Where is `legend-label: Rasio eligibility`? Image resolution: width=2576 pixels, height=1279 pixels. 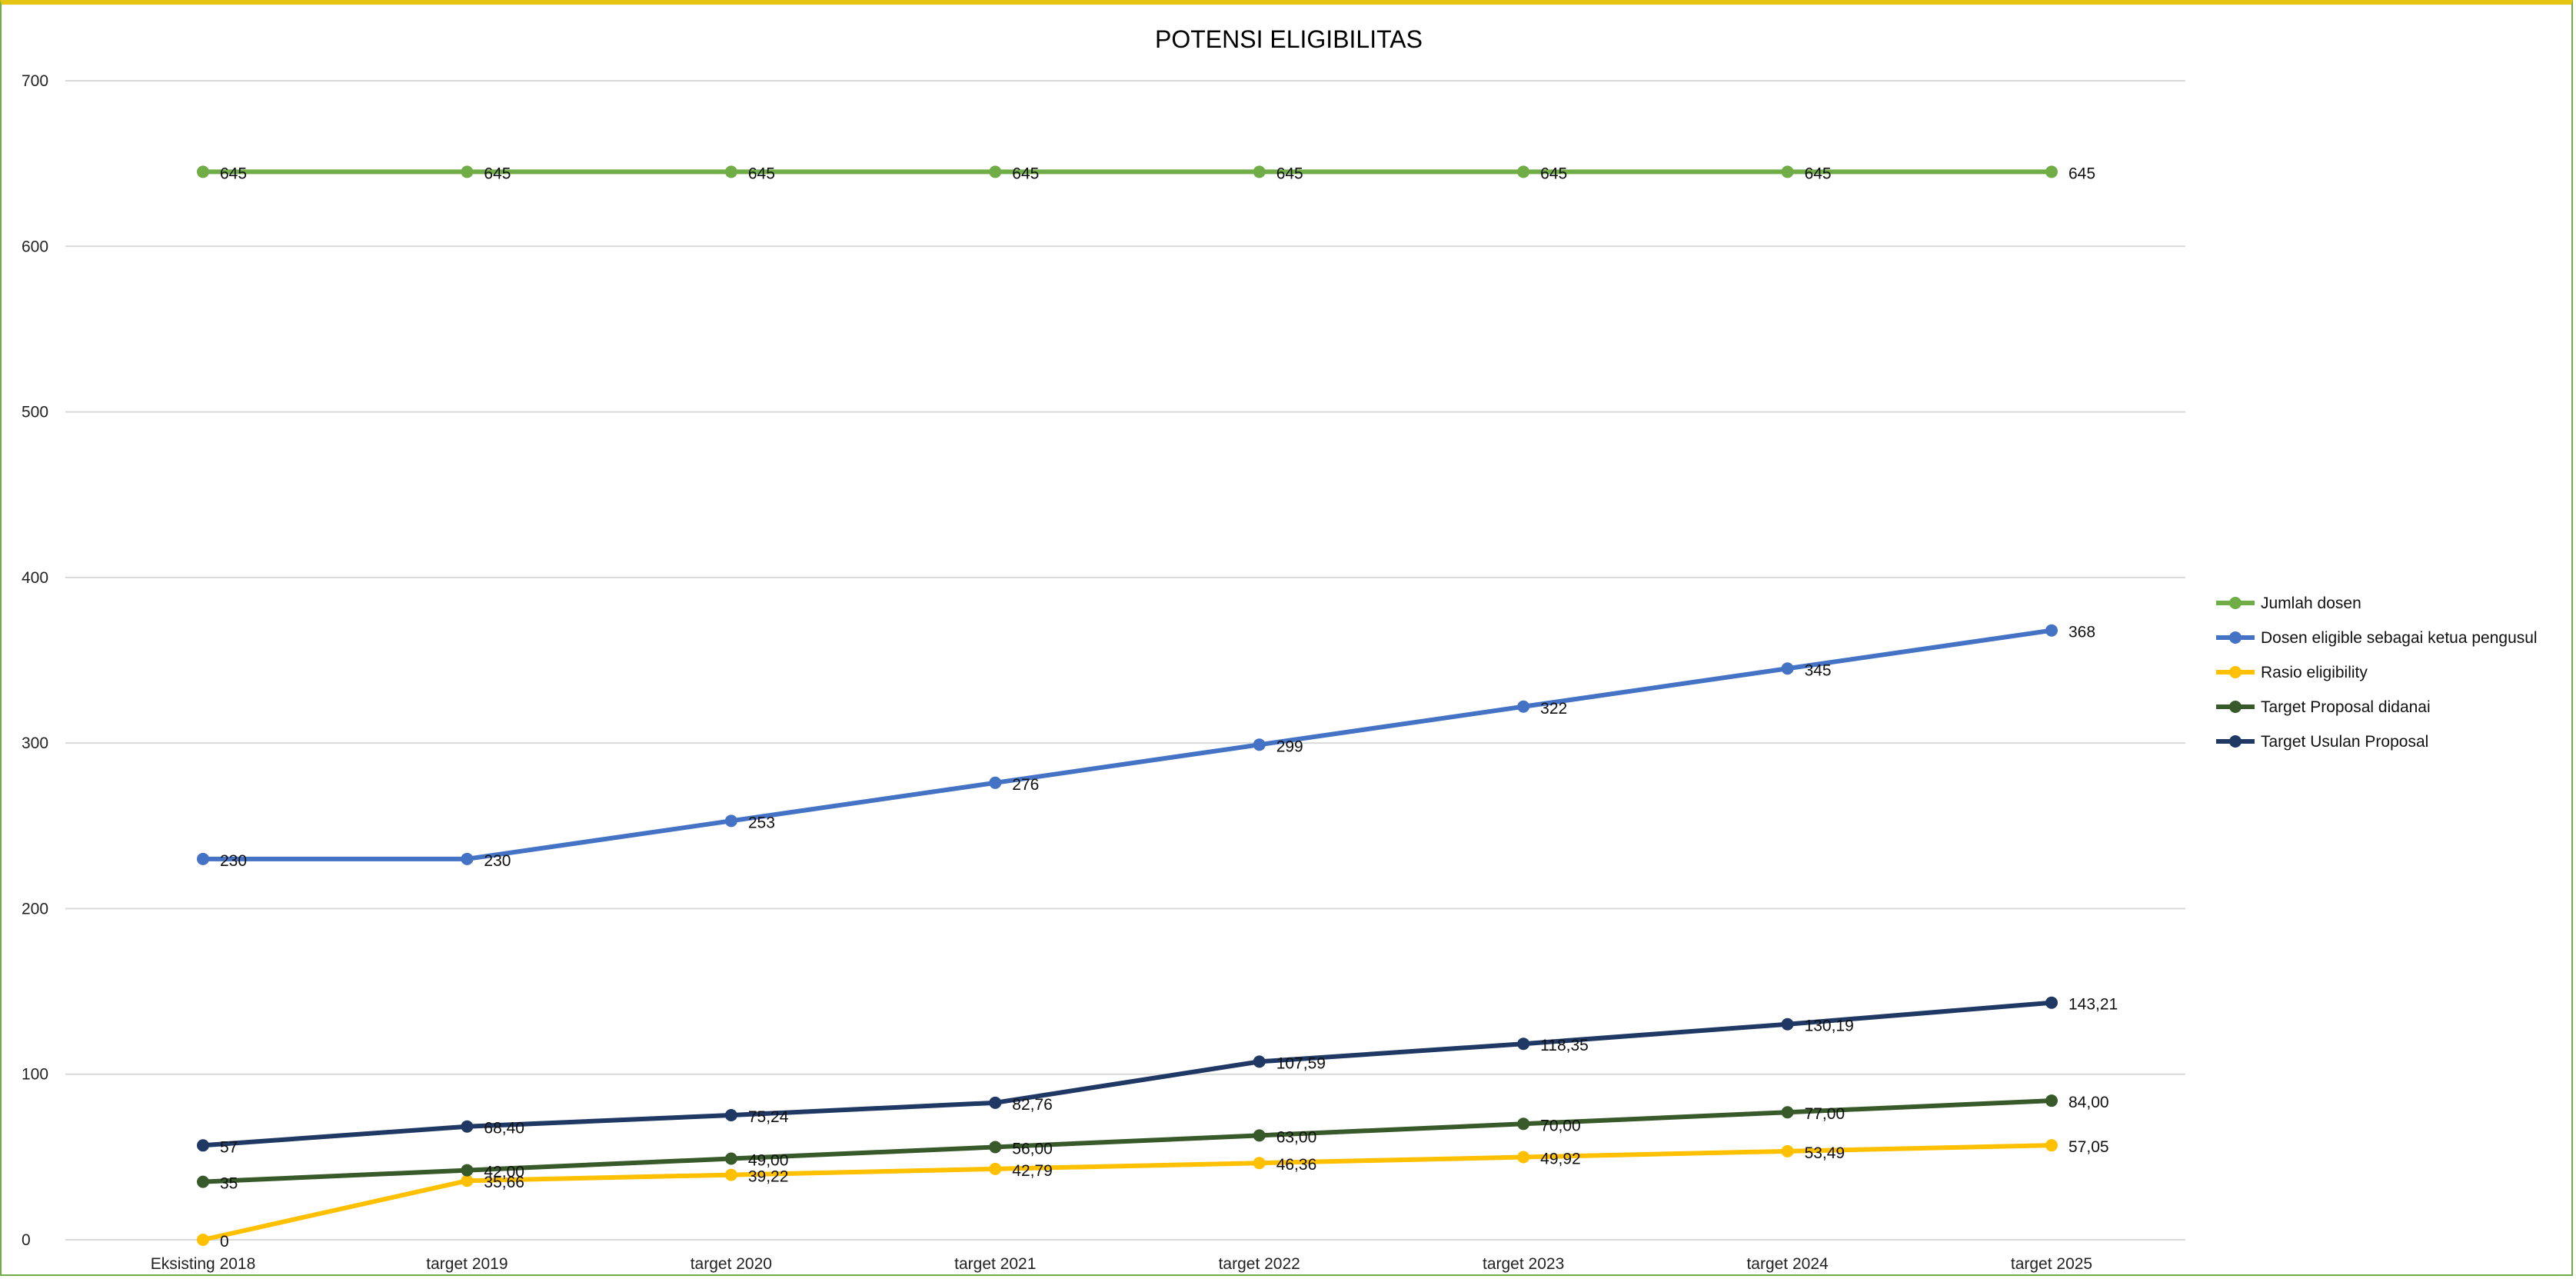 legend-label: Rasio eligibility is located at coordinates (2314, 672).